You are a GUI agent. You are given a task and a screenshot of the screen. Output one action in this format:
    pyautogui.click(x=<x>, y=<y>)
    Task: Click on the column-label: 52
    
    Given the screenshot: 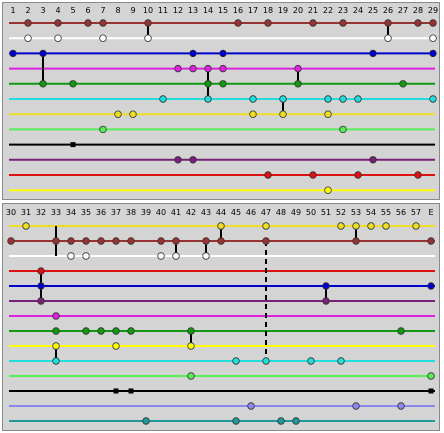 What is the action you would take?
    pyautogui.click(x=341, y=212)
    